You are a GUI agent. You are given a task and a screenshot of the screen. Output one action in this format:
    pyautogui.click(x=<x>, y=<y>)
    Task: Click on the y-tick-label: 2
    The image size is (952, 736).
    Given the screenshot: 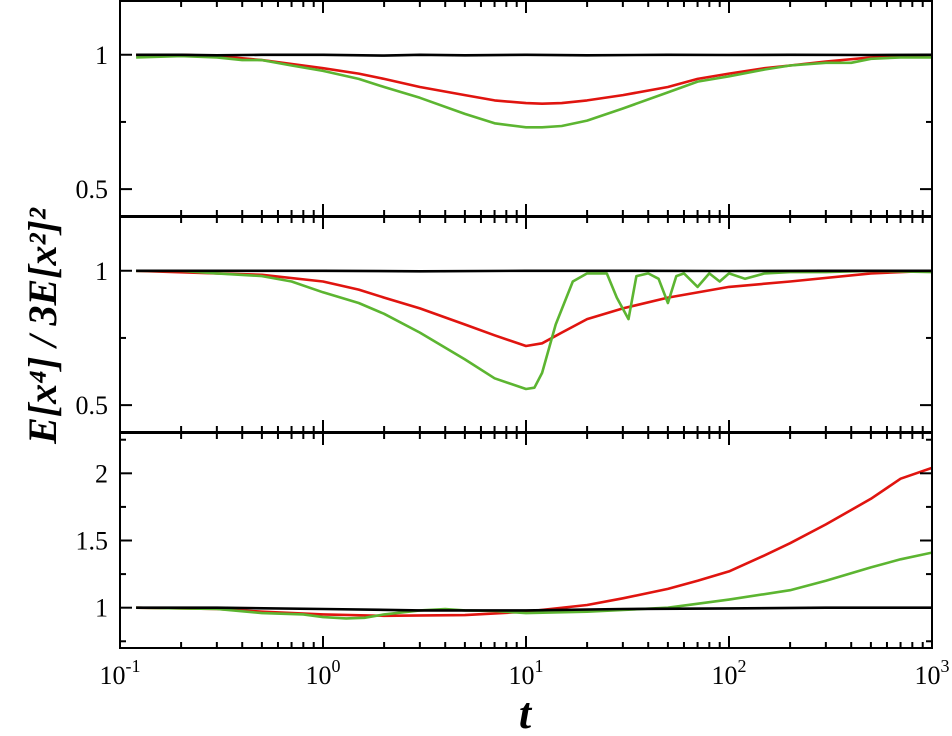 What is the action you would take?
    pyautogui.click(x=101, y=473)
    